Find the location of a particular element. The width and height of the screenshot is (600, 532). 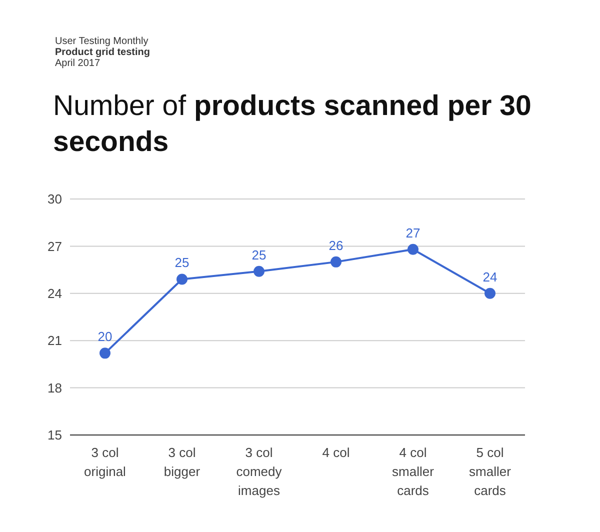

x-tick-label: 4 col smaller cards is located at coordinates (413, 471).